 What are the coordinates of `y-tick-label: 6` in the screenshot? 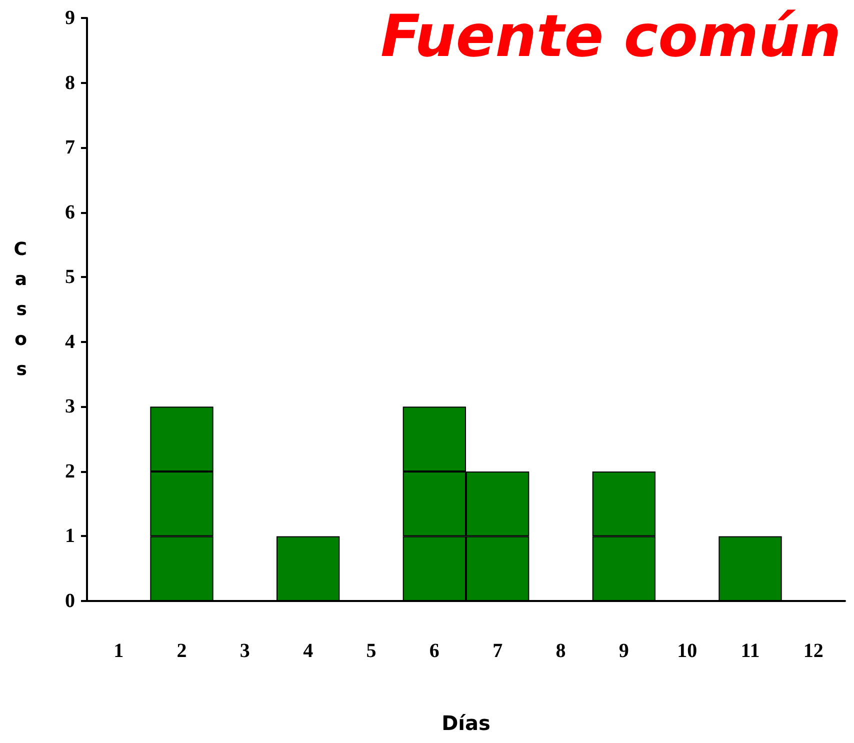 It's located at (70, 212).